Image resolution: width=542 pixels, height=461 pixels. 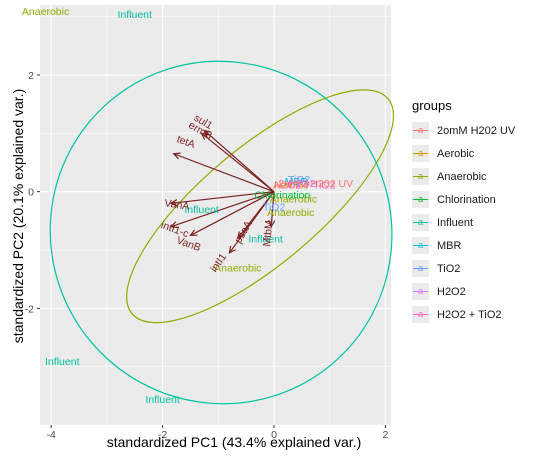 What do you see at coordinates (463, 245) in the screenshot?
I see `legend-entry: a MBR` at bounding box center [463, 245].